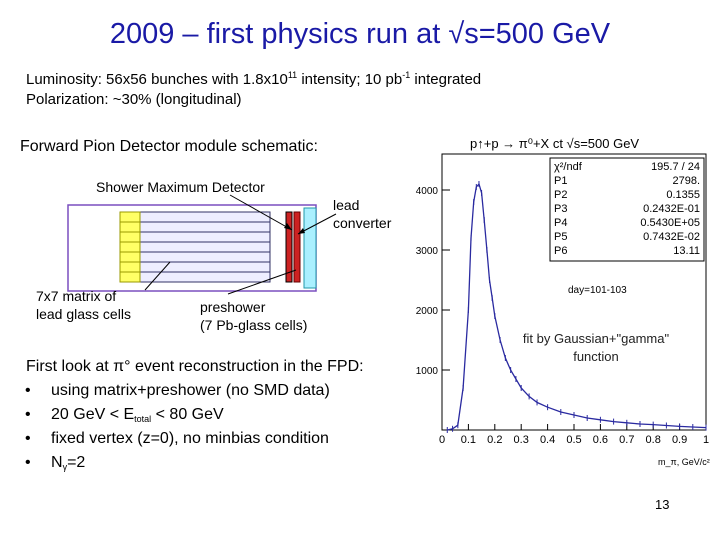  I want to click on x-tick-label: 0.2, so click(494, 440).